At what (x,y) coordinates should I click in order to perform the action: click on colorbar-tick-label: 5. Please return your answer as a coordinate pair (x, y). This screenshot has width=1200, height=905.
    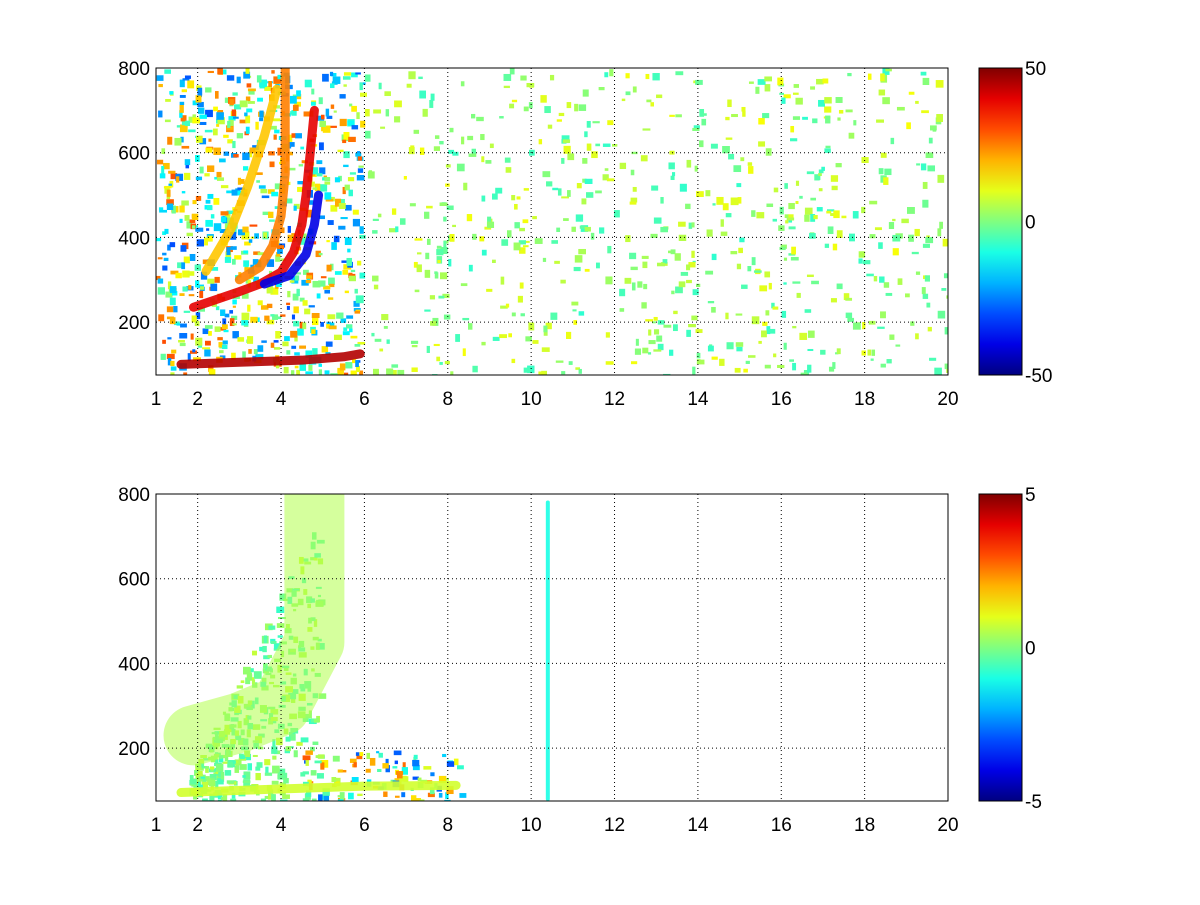
    Looking at the image, I should click on (1030, 495).